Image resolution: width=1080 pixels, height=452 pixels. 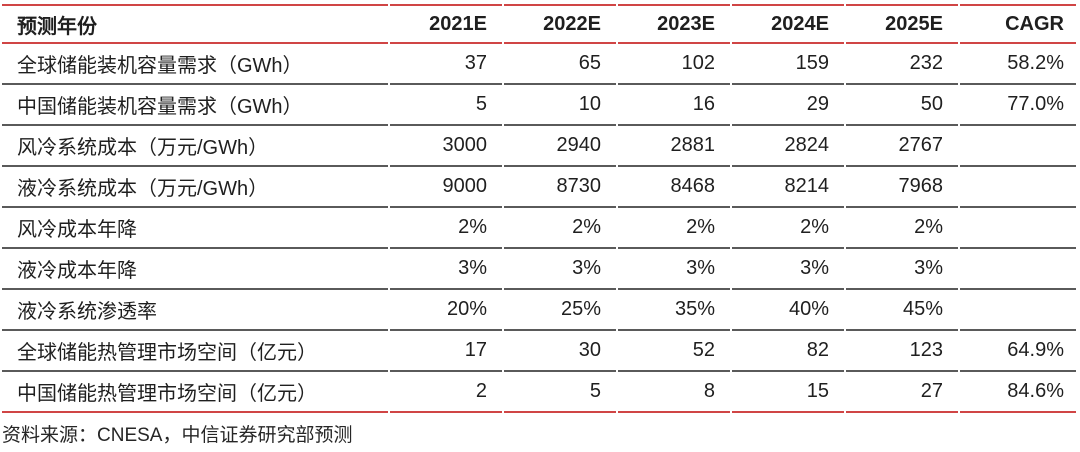 I want to click on value-cell: 2824, so click(x=788, y=146).